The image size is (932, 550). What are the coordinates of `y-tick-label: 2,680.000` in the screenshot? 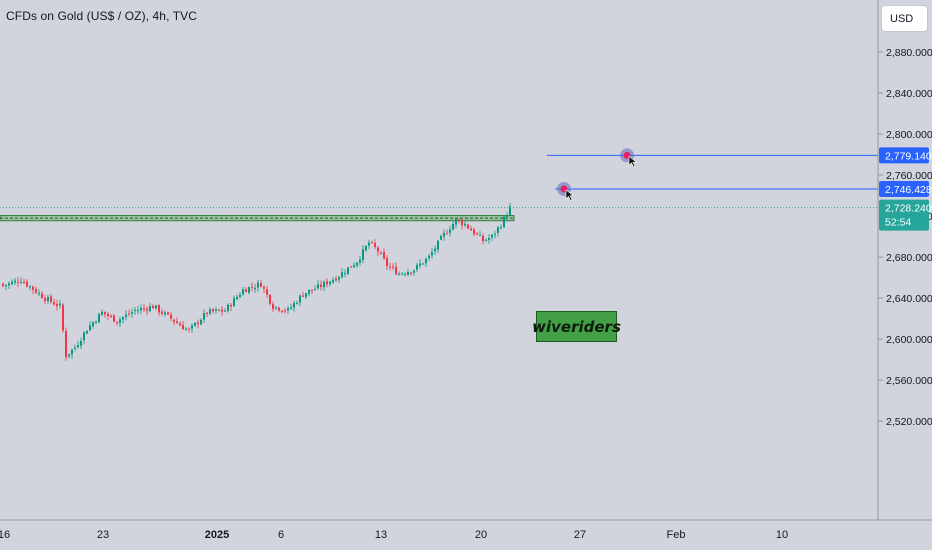 It's located at (909, 258).